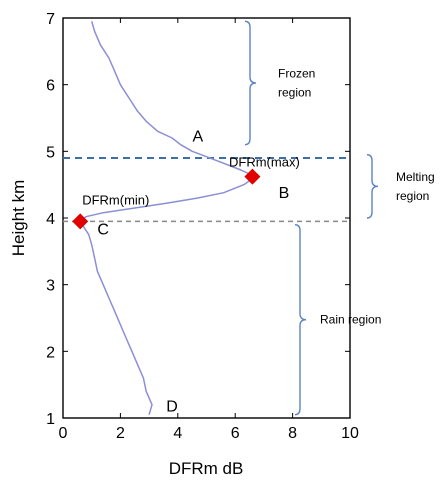 This screenshot has height=487, width=443. I want to click on y-tick-label: 7, so click(50, 19).